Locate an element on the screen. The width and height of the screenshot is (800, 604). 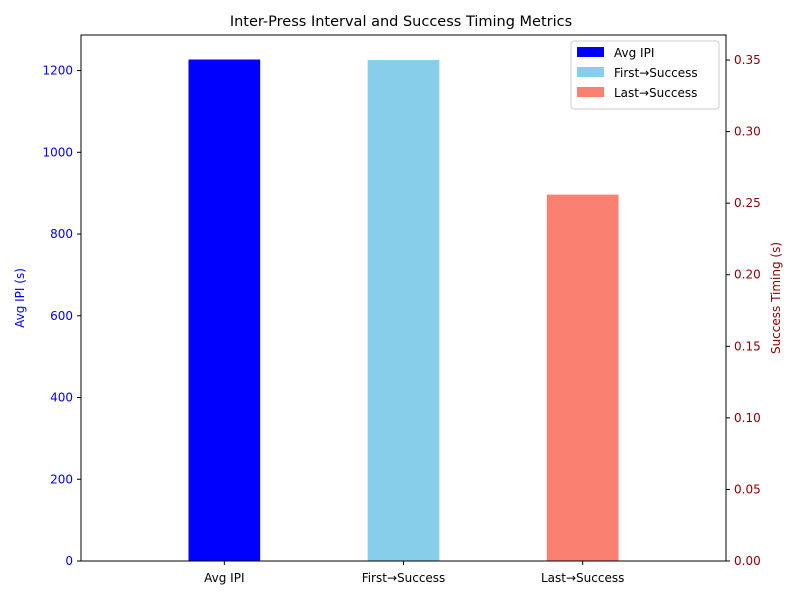
legend: Avg IPI First→Success Last→Success is located at coordinates (645, 75).